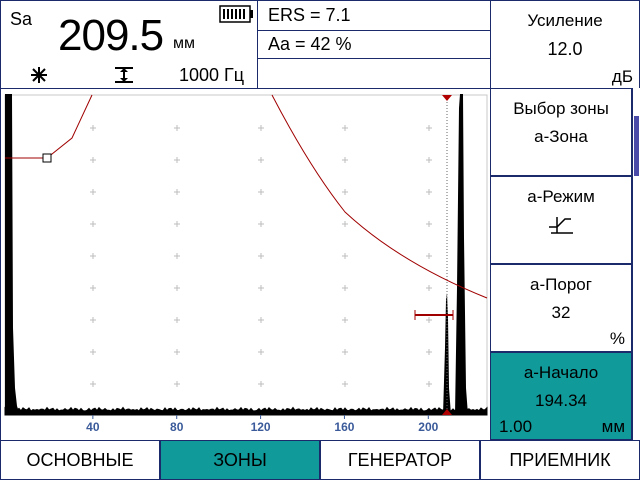  Describe the element at coordinates (47, 158) in the screenshot. I see `dac-point` at that location.